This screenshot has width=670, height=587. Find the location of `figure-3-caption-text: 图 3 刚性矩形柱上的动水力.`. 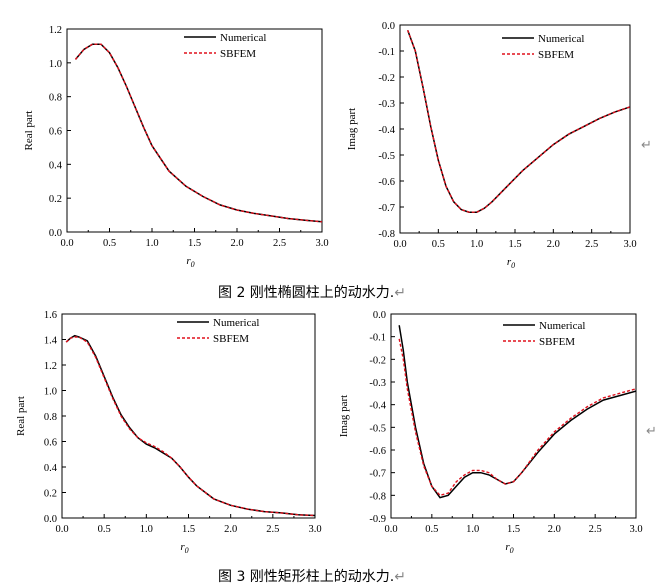

figure-3-caption-text: 图 3 刚性矩形柱上的动水力. is located at coordinates (306, 577).